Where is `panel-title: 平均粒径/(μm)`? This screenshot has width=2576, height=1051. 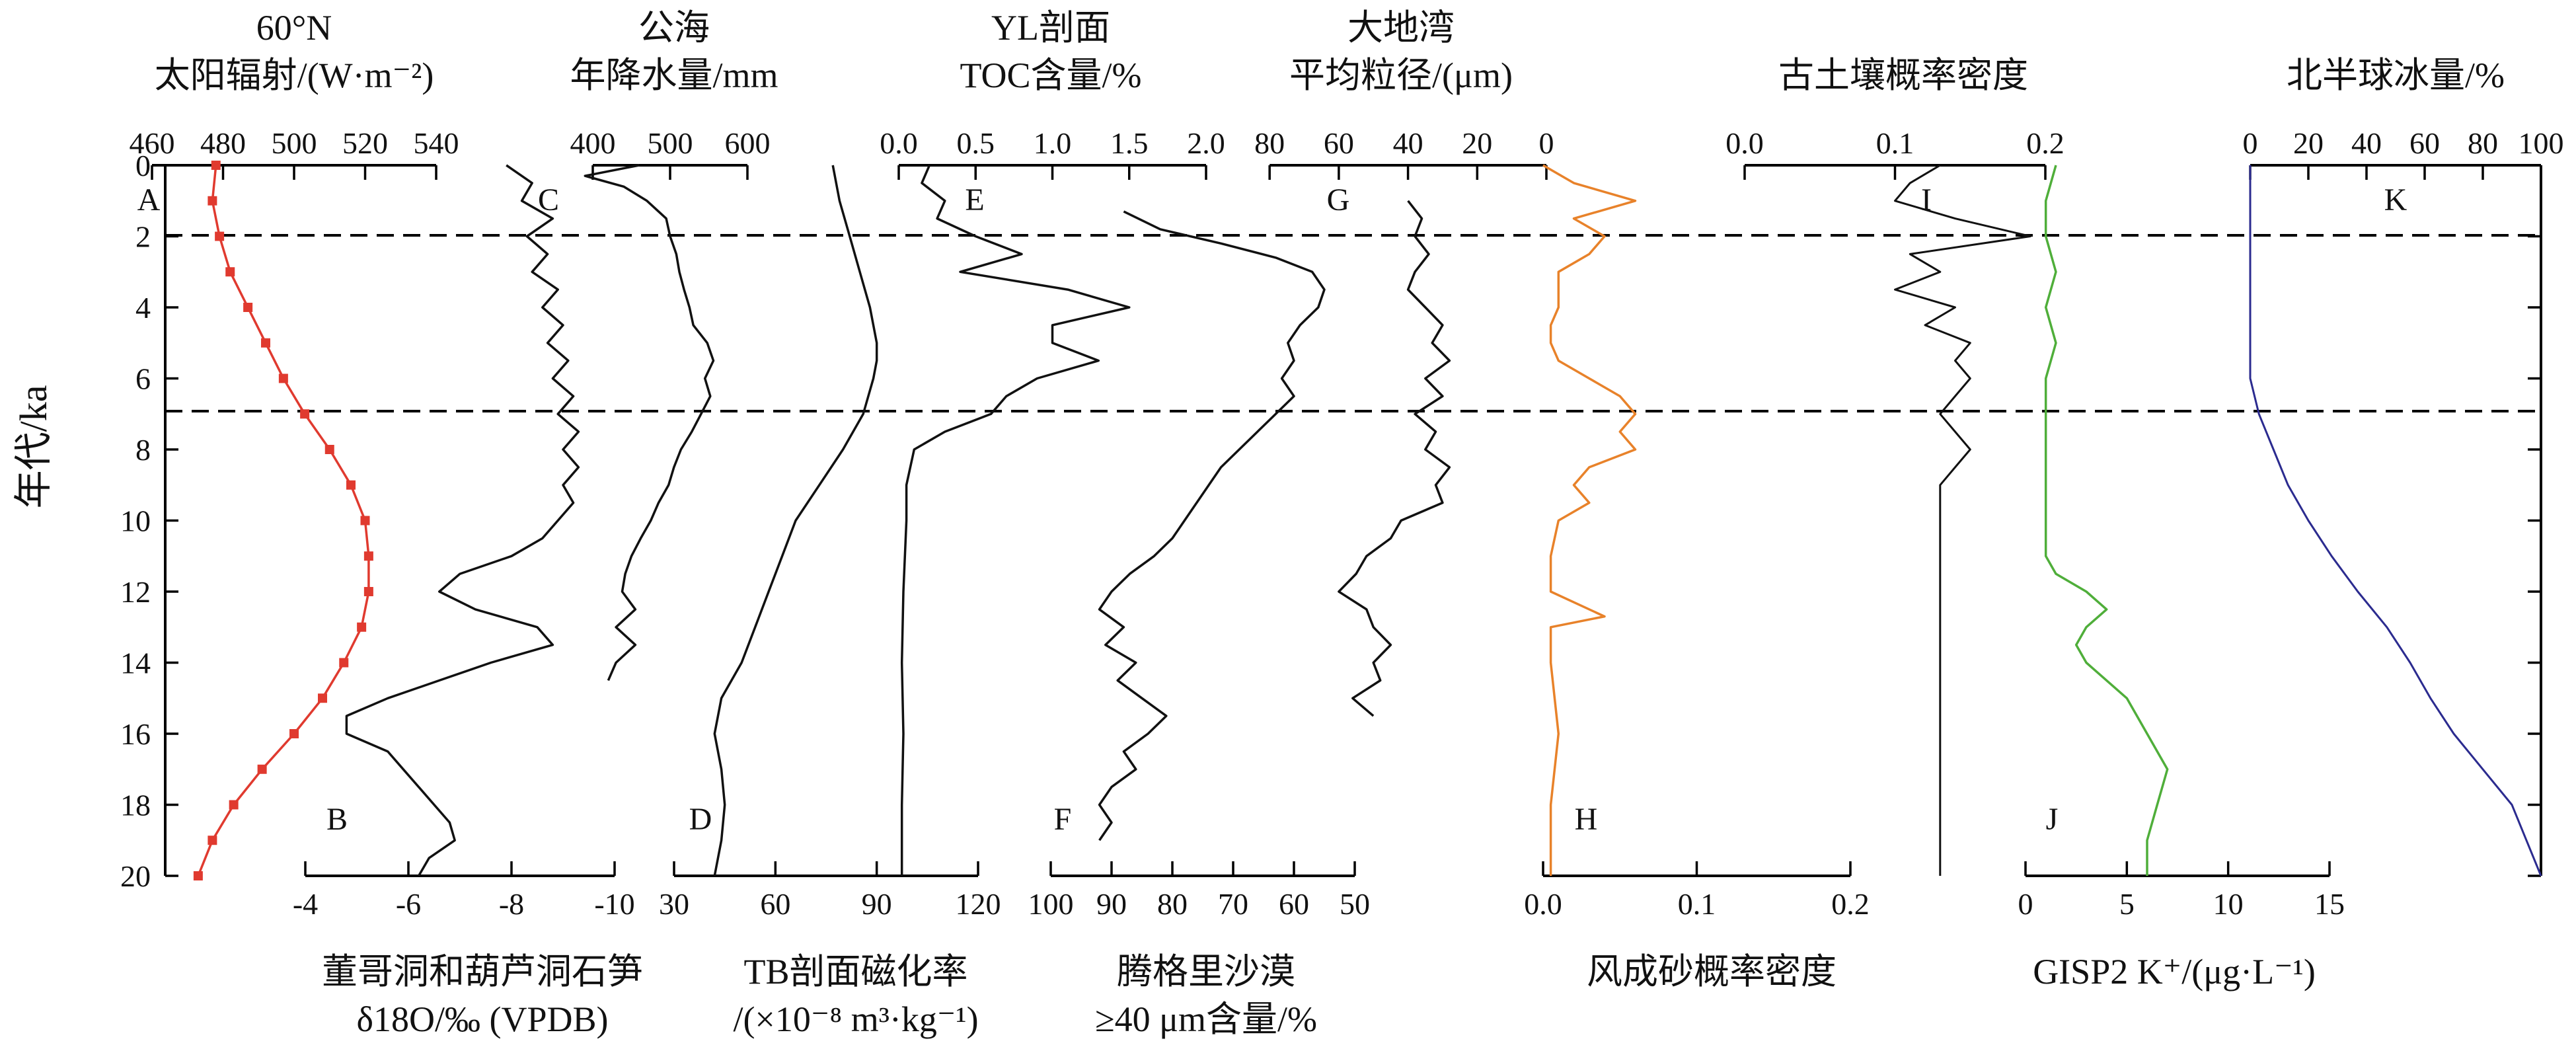 panel-title: 平均粒径/(μm) is located at coordinates (1401, 75).